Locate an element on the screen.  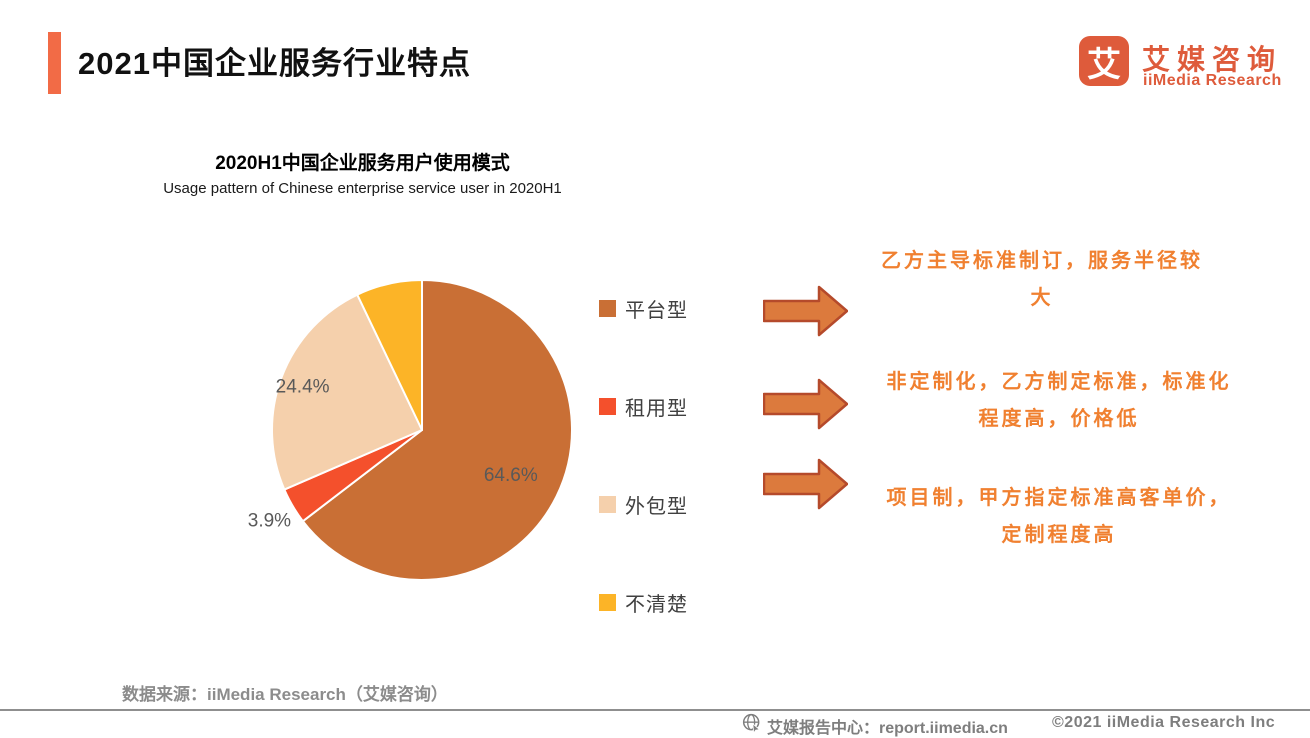
page-title: 2021中国企业服务行业特点 is located at coordinates (274, 63).